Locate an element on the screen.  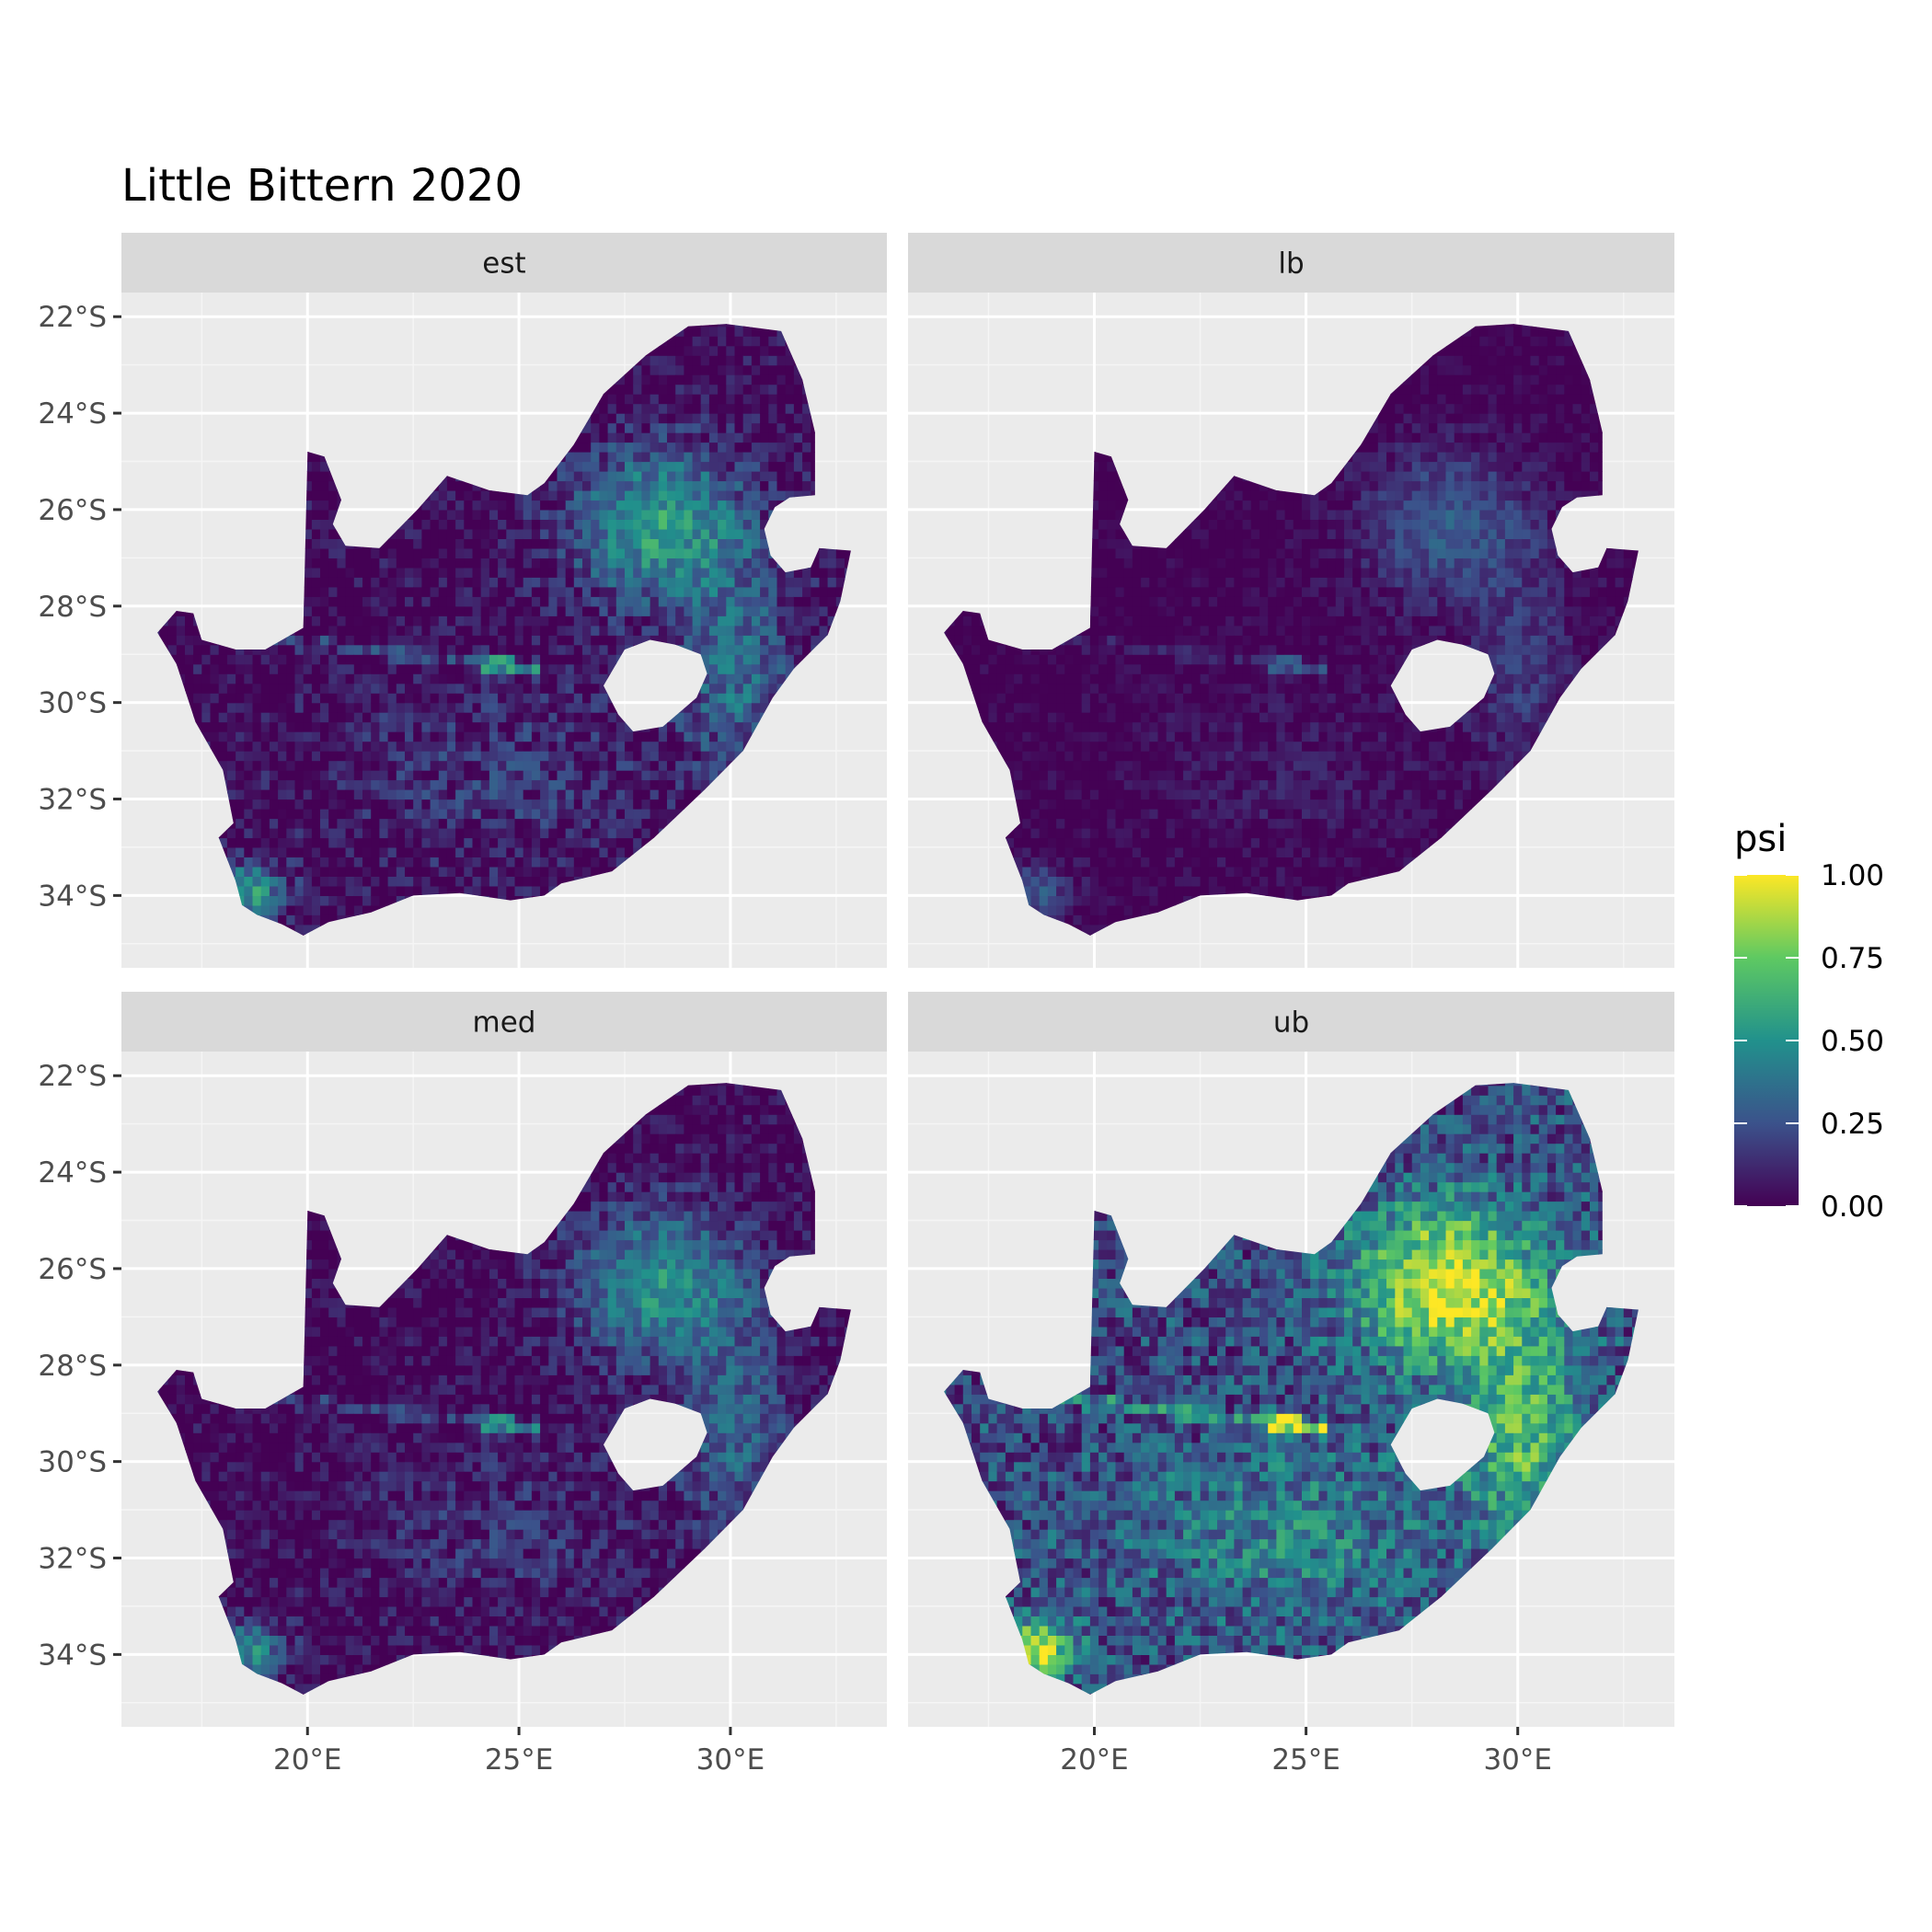
facet-strip-label: est is located at coordinates (503, 264).